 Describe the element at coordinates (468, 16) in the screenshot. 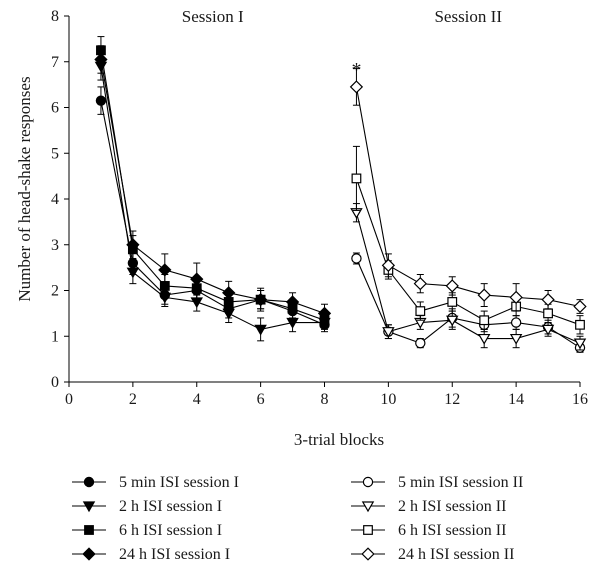

I see `panel-label: Session II` at that location.